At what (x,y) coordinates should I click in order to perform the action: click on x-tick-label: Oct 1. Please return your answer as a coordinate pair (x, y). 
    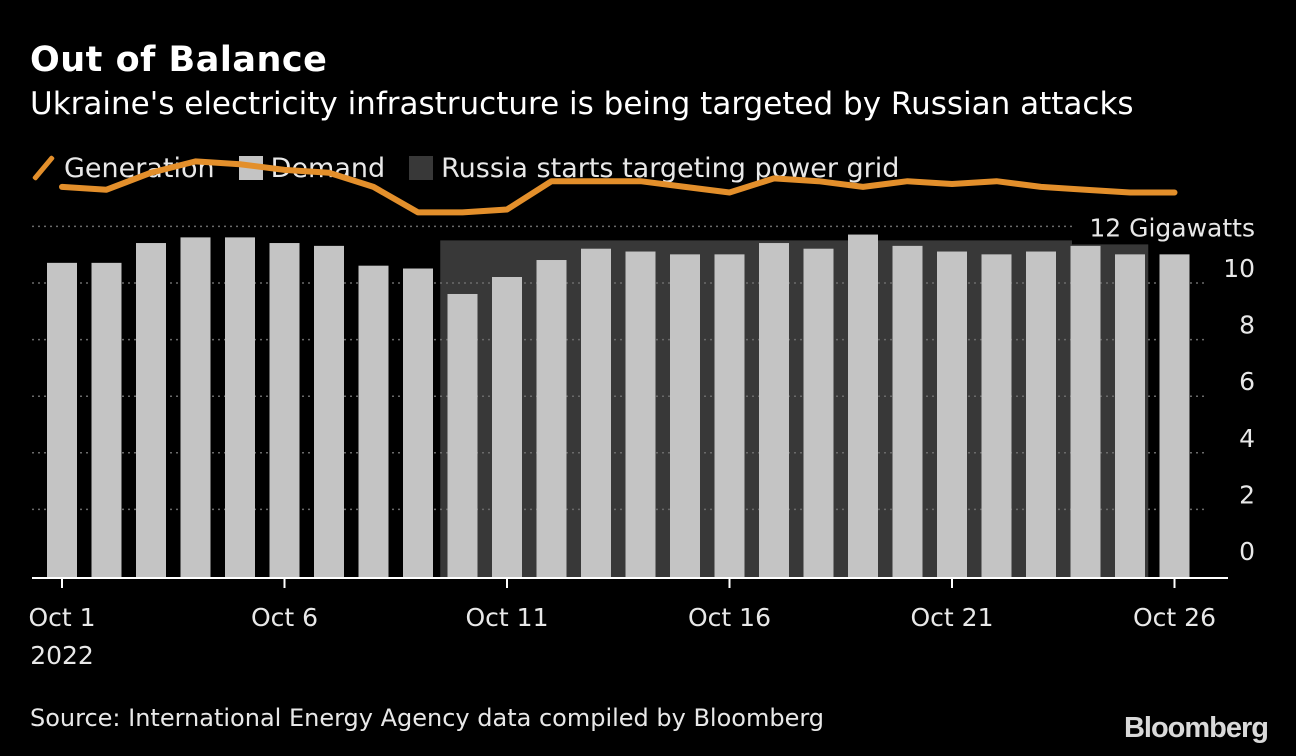
    Looking at the image, I should click on (61, 617).